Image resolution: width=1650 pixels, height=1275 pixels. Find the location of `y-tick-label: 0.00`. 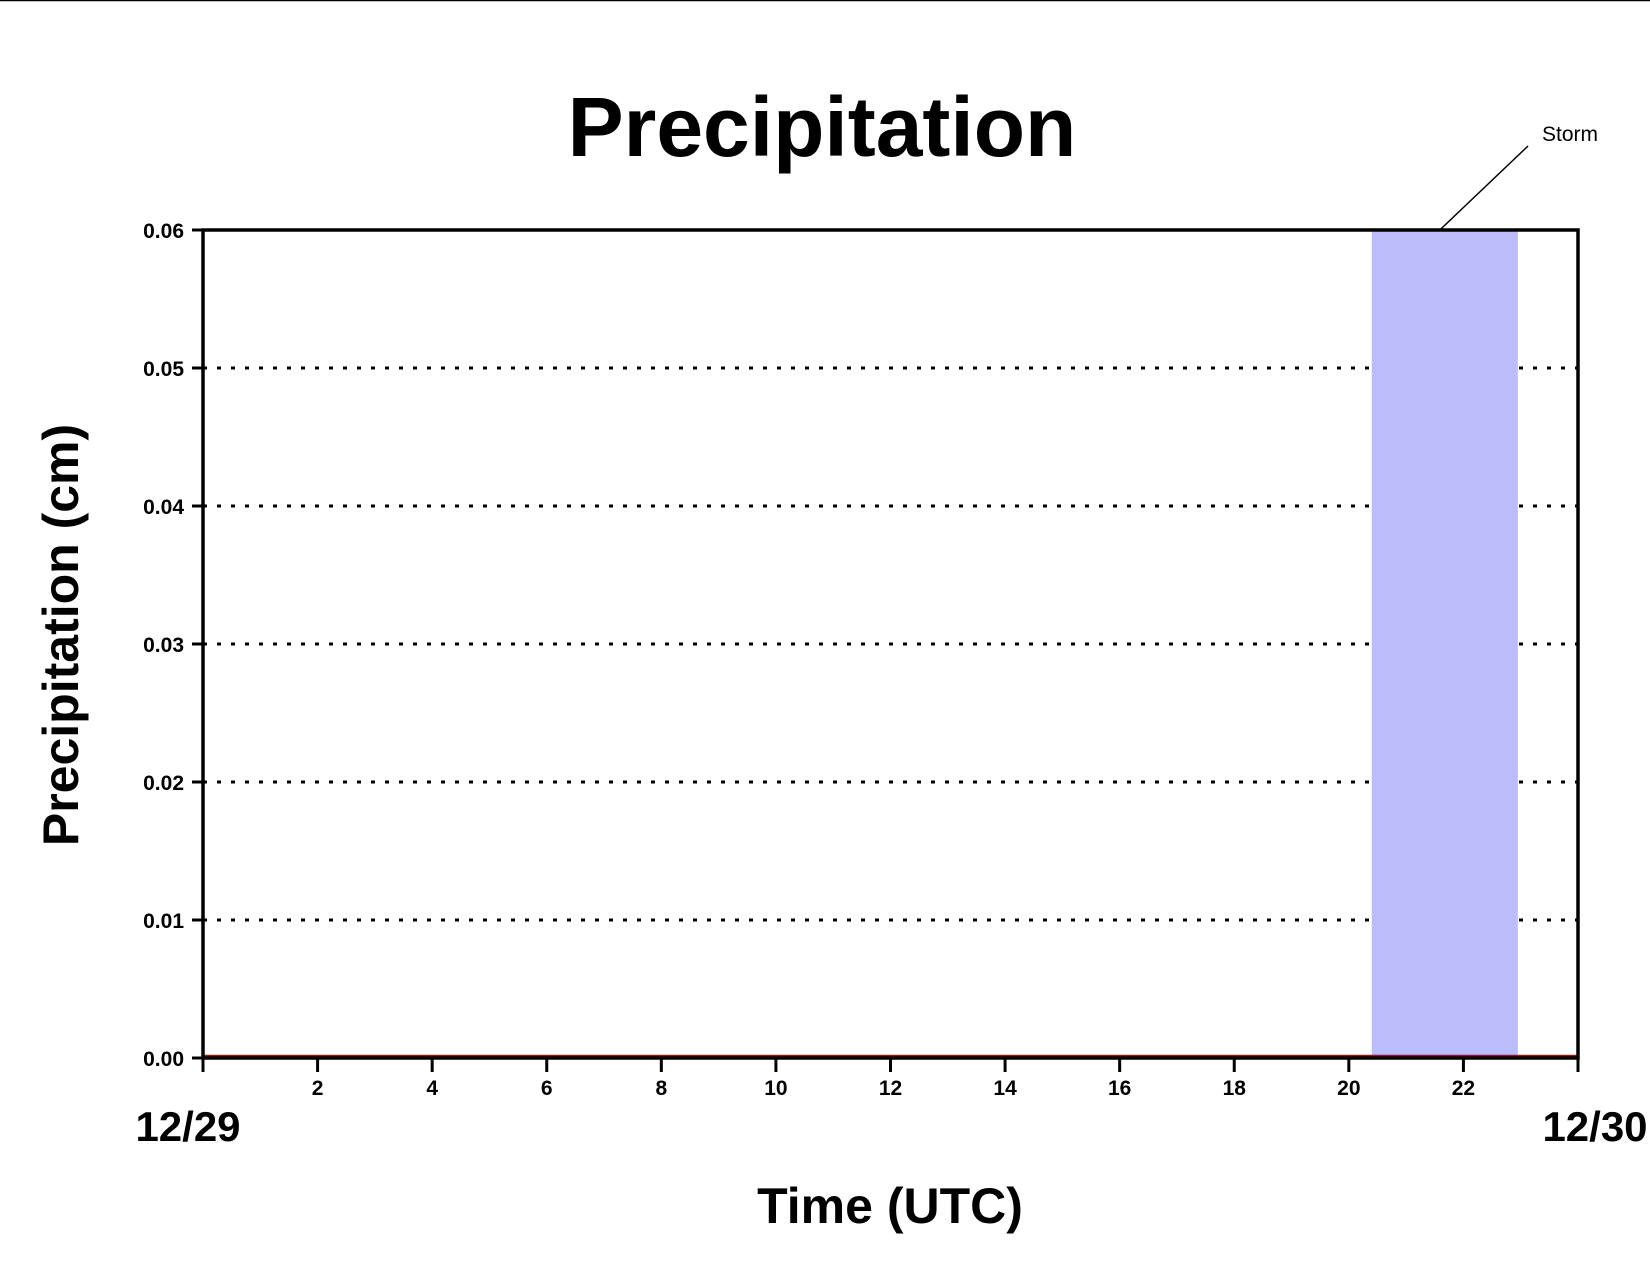

y-tick-label: 0.00 is located at coordinates (163, 1059).